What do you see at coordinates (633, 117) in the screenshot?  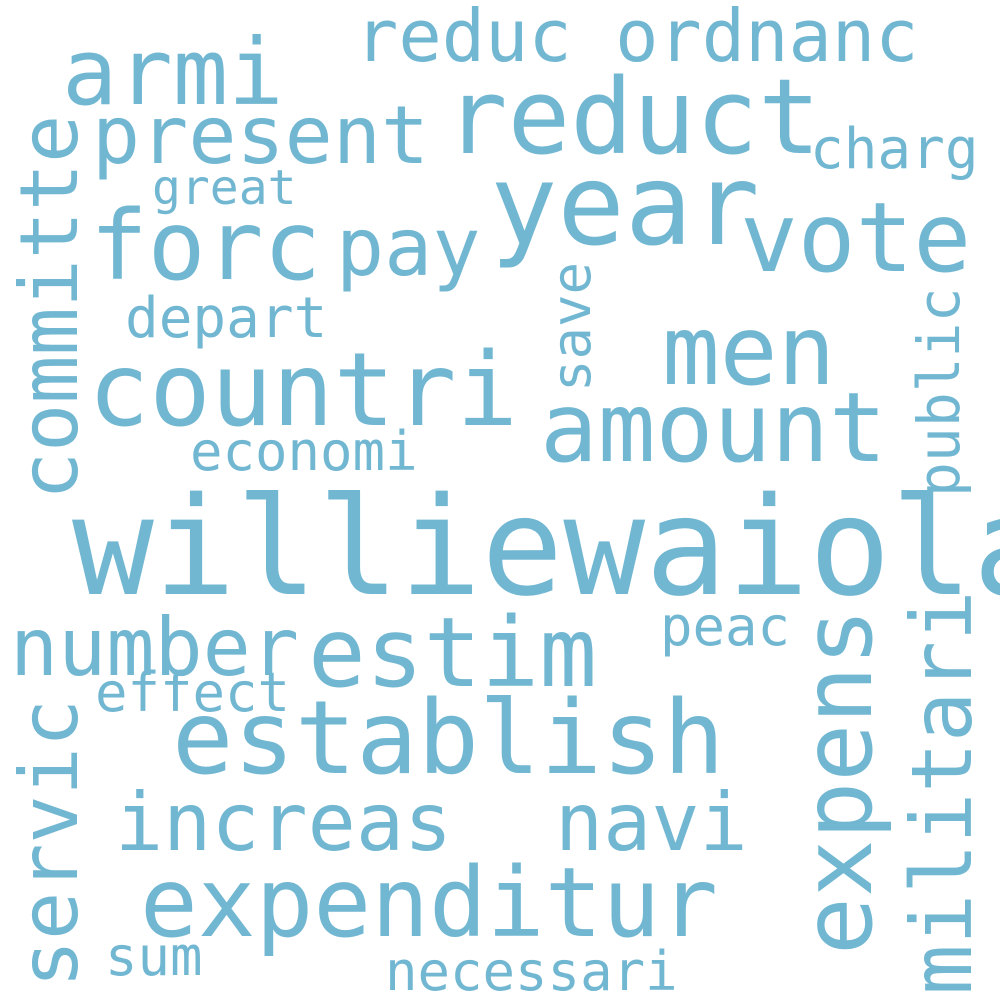 I see `word-reduct: reduct` at bounding box center [633, 117].